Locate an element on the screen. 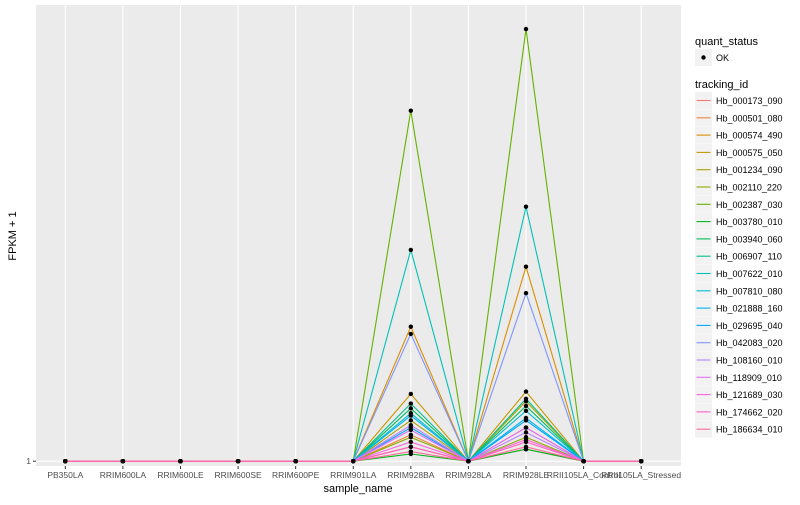  legend-label: Hb_007810_080 is located at coordinates (749, 291).